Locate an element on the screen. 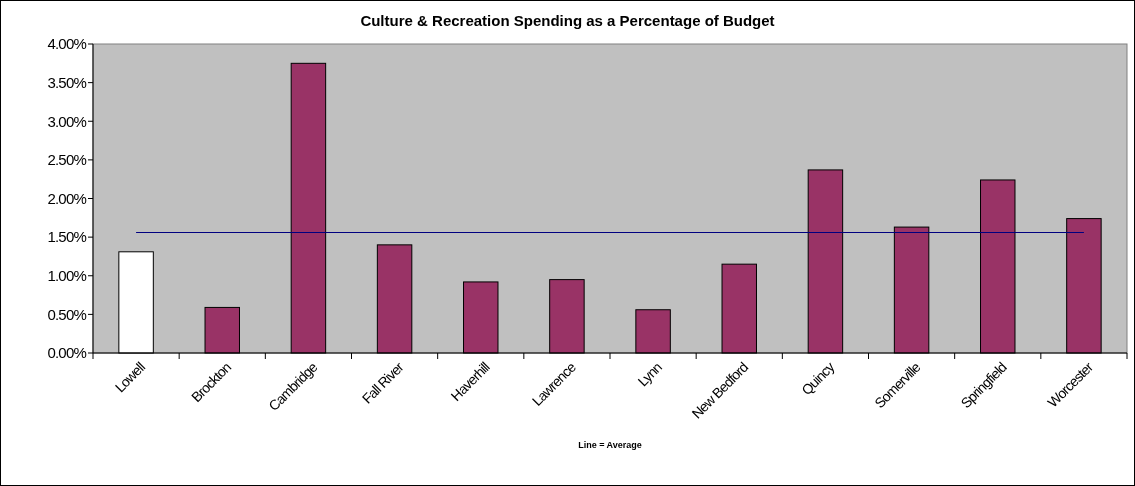  y-tick-label: 2.50% is located at coordinates (67, 160).